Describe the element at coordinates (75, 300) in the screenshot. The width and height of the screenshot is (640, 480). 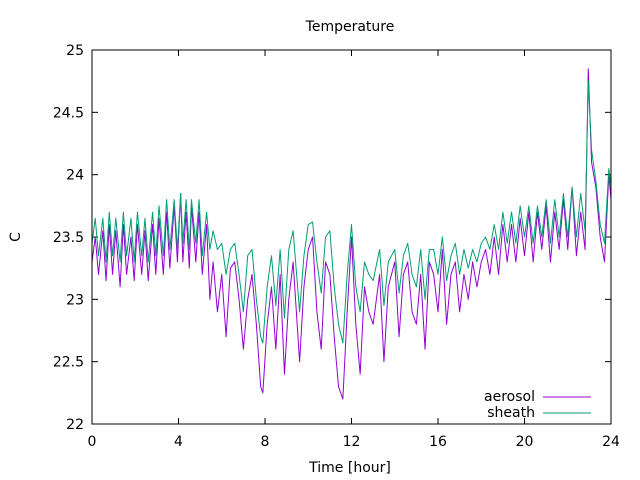
I see `y-tick-label: 23` at that location.